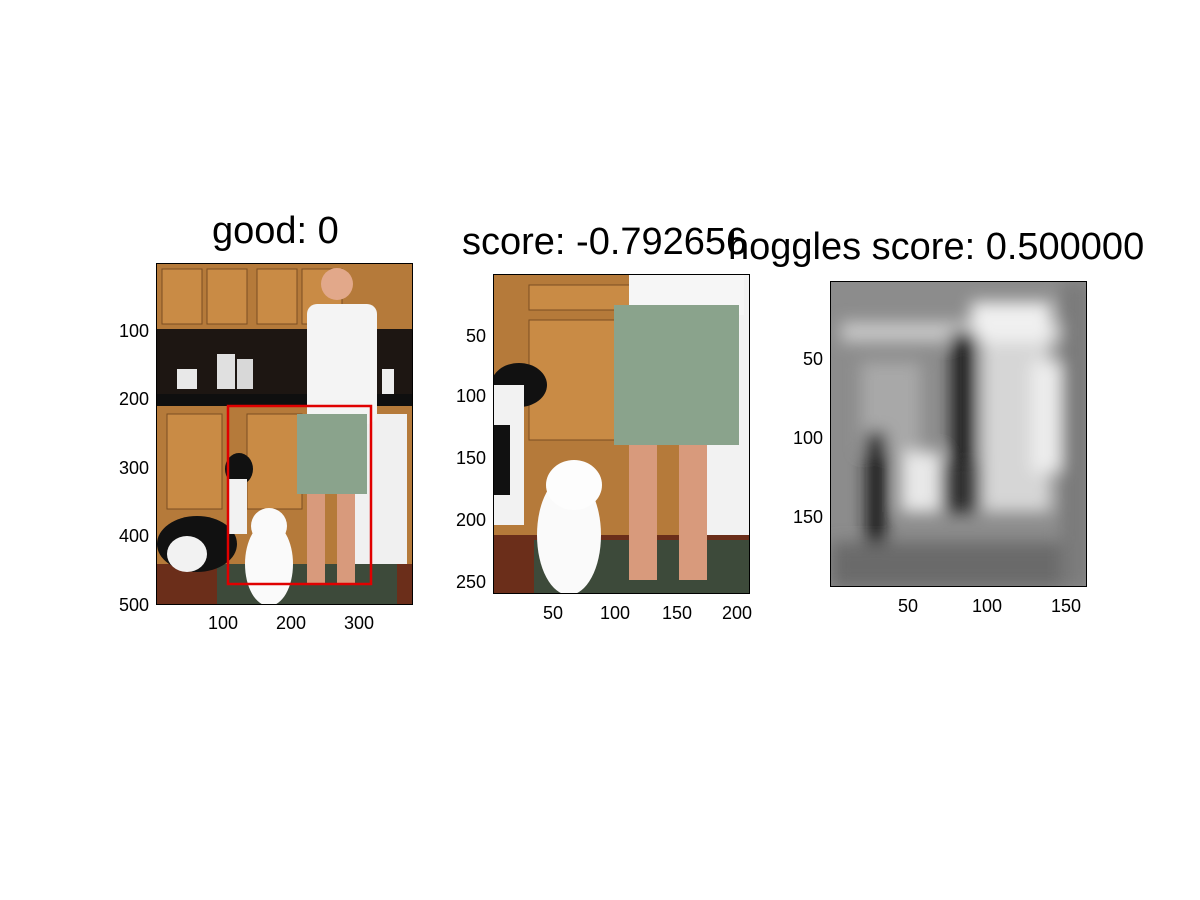 This screenshot has width=1200, height=900. Describe the element at coordinates (737, 613) in the screenshot. I see `panel2-xtick: 200` at that location.